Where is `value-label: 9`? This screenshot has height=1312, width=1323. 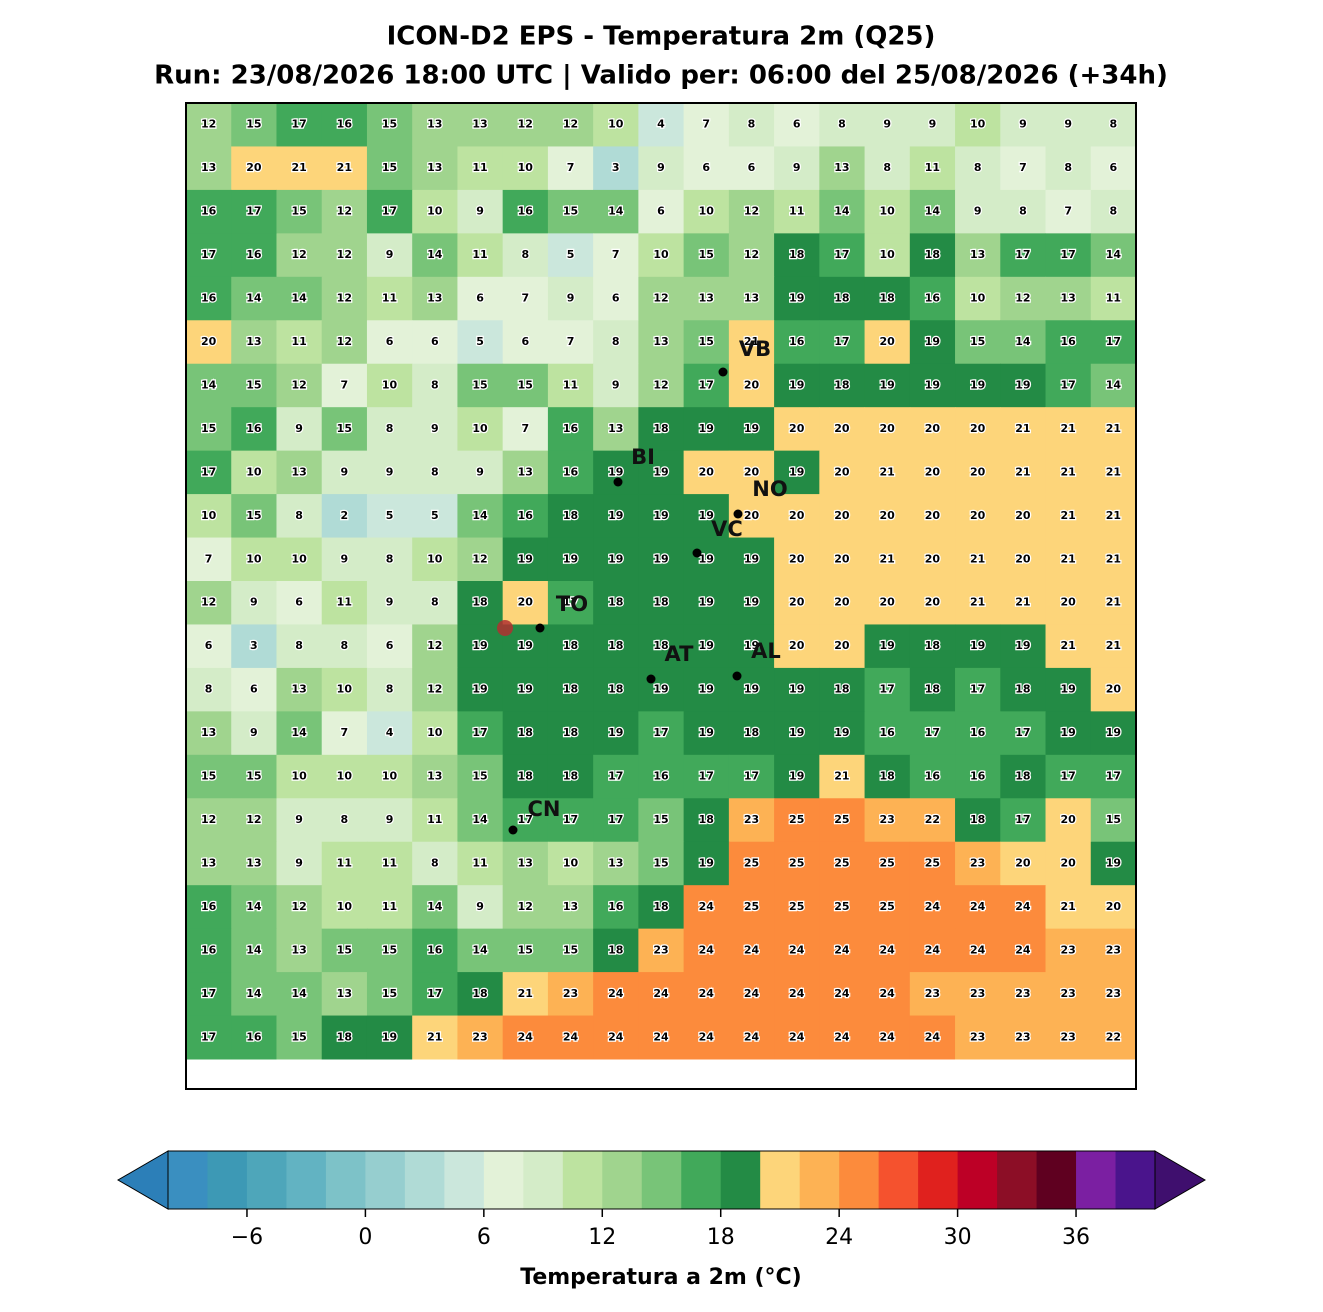 value-label: 9 is located at coordinates (797, 167).